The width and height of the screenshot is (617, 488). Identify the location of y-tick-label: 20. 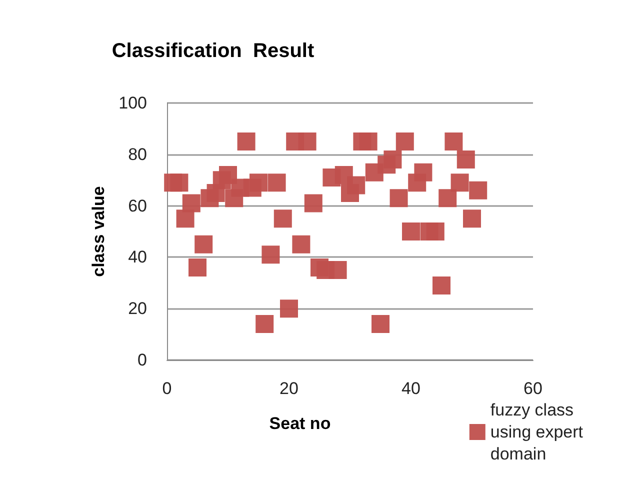
(137, 308).